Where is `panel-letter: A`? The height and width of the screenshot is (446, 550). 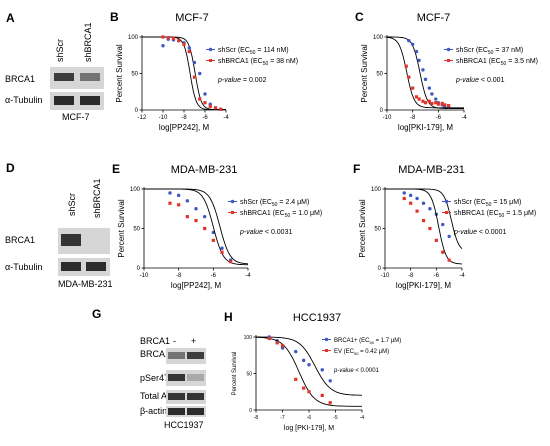
panel-letter: A is located at coordinates (10, 18).